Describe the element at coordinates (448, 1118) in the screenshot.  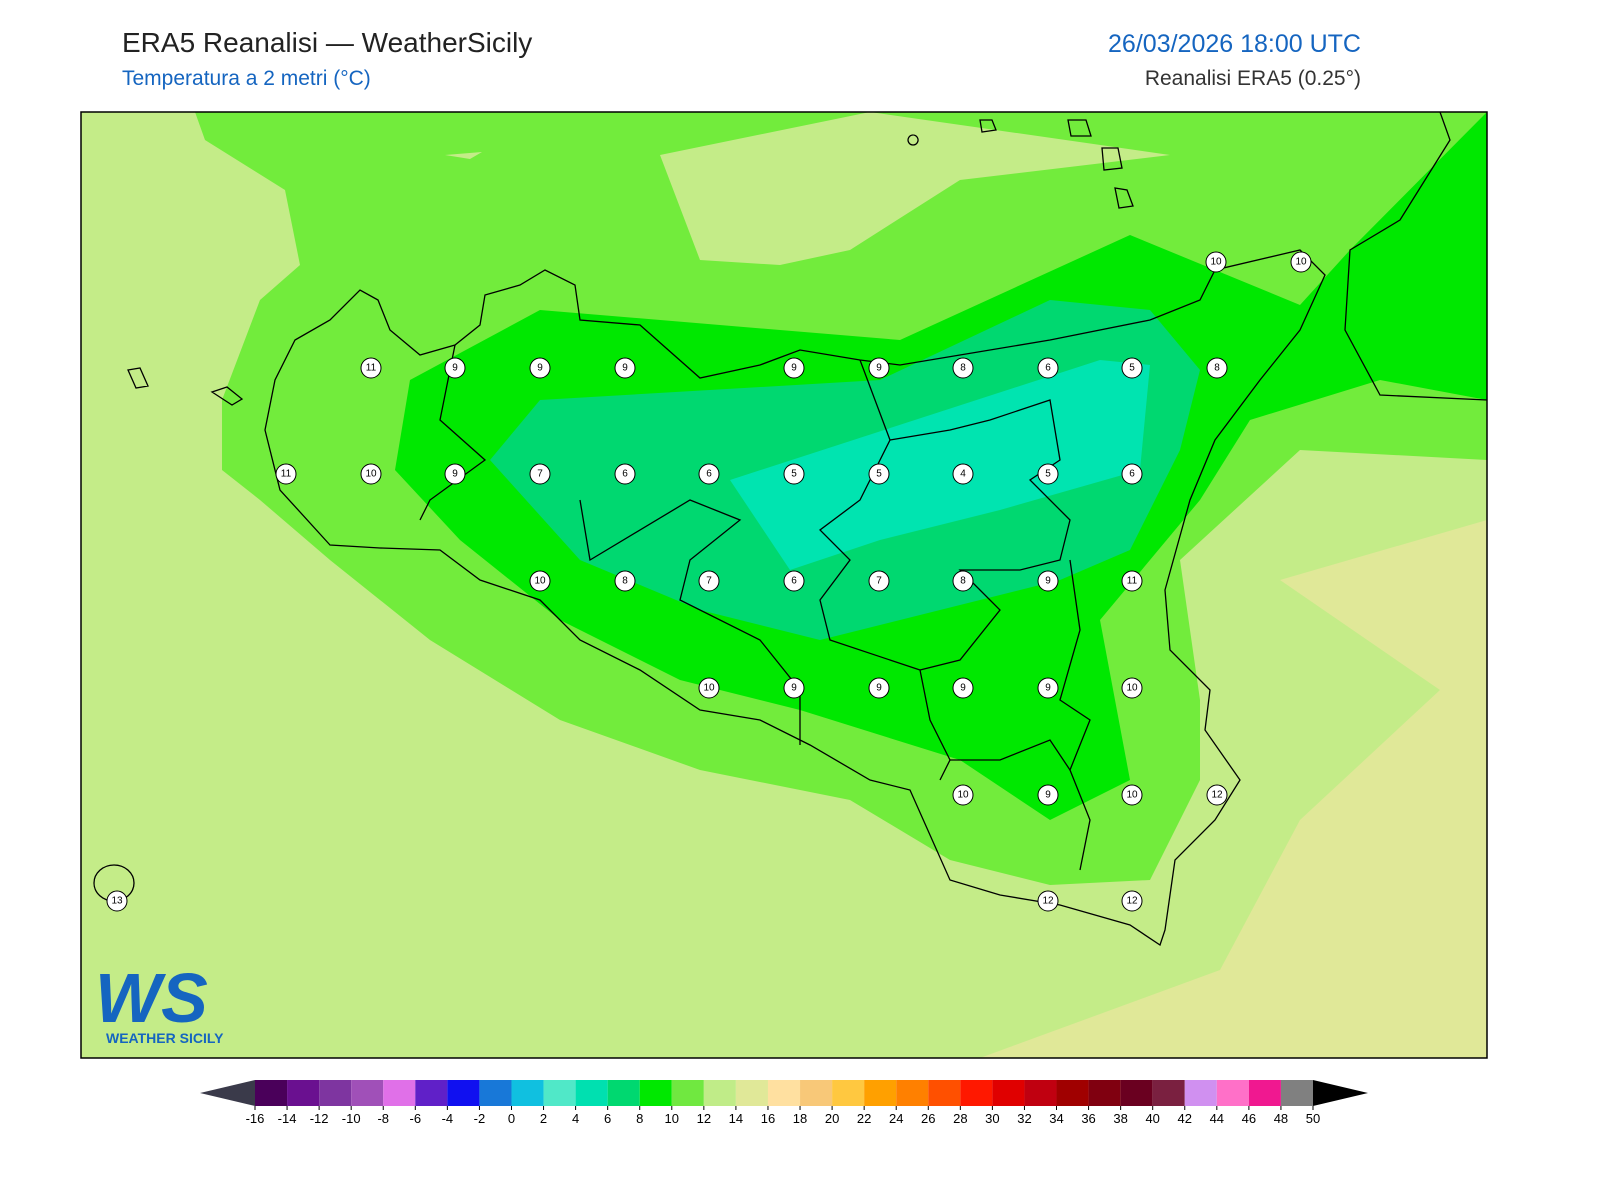
I see `colorbar-tick-label: -4` at that location.